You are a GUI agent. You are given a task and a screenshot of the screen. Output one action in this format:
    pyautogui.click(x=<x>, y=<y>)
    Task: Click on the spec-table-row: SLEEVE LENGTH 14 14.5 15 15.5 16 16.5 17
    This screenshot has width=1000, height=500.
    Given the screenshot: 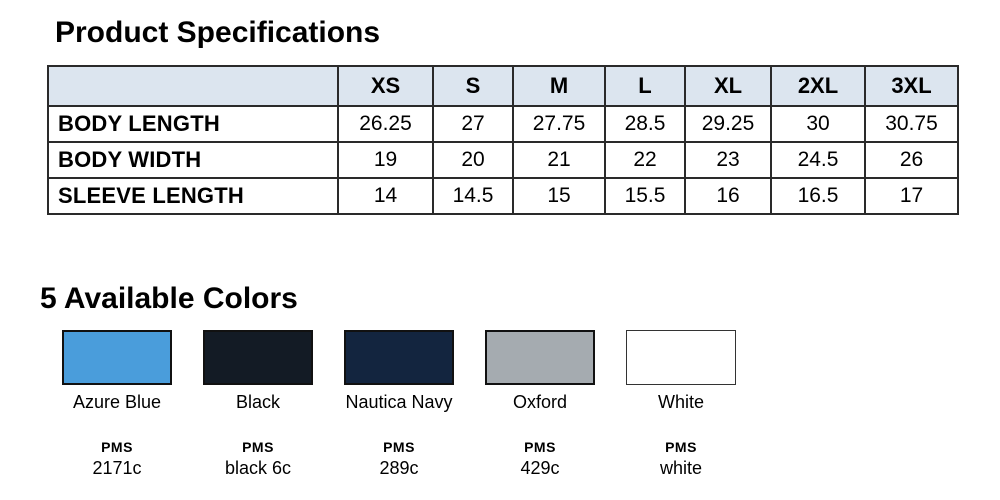 What is the action you would take?
    pyautogui.click(x=503, y=196)
    